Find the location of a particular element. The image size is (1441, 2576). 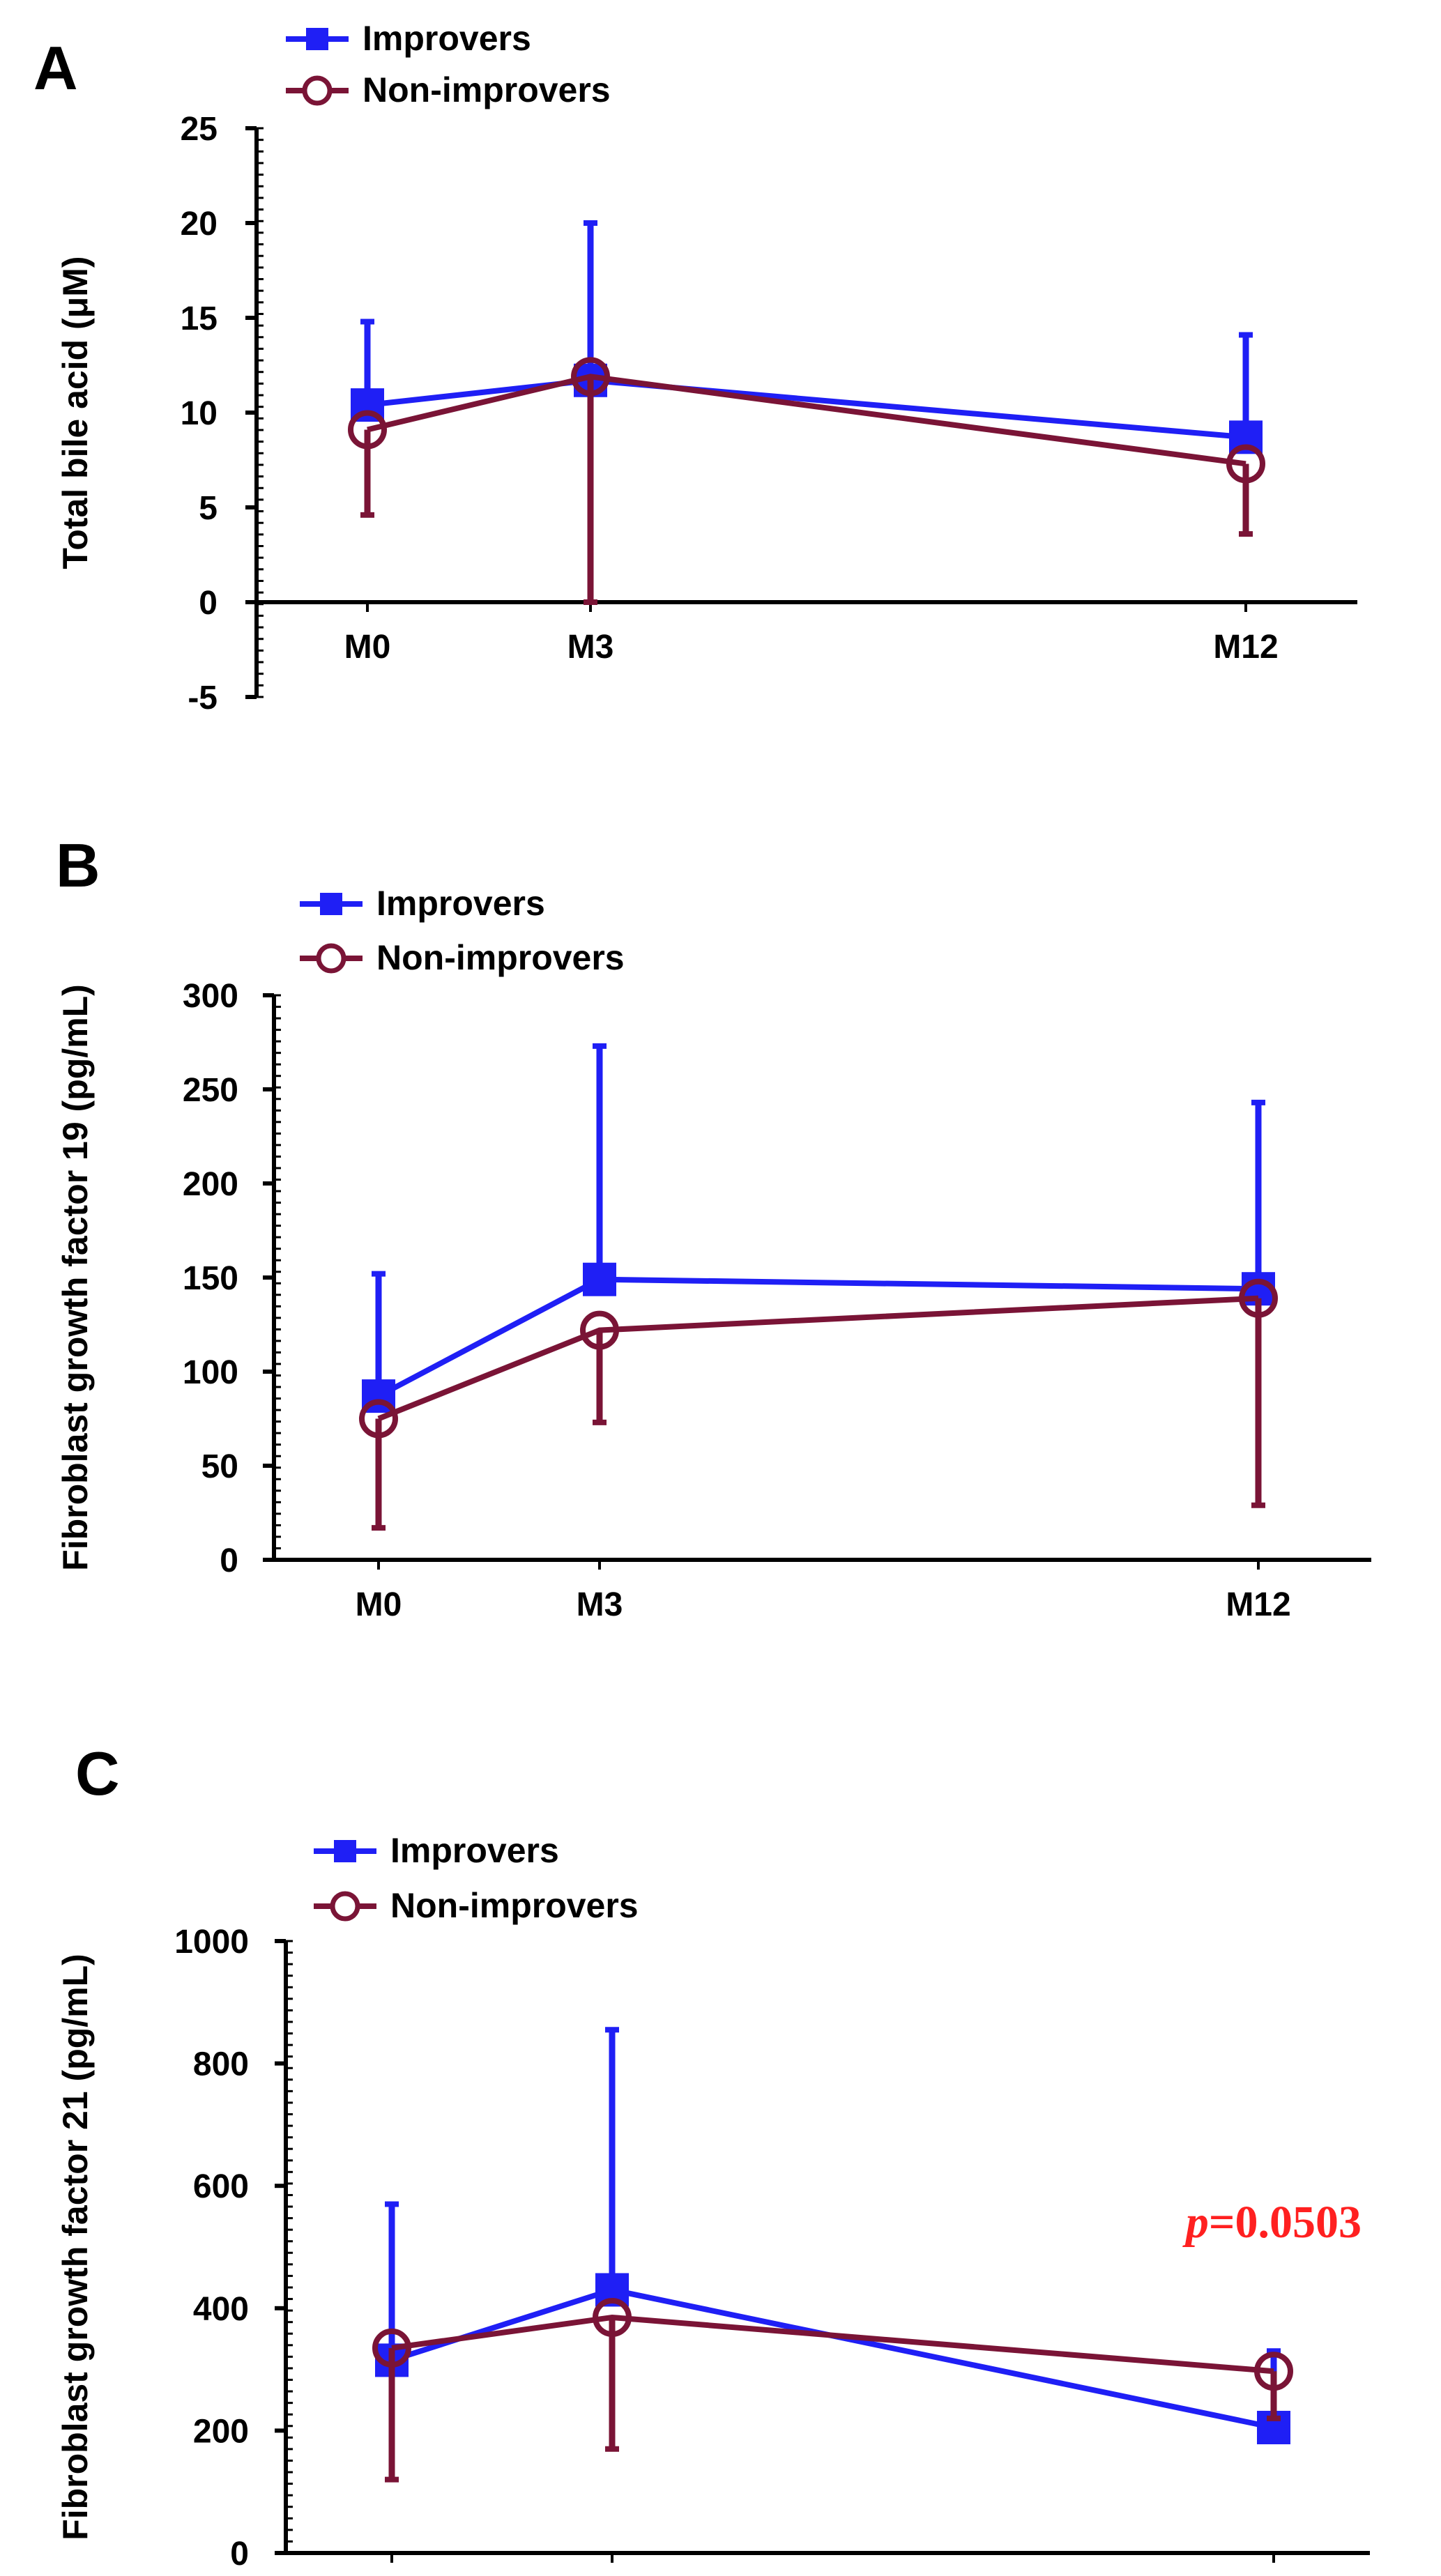

y-tick-label: 25 is located at coordinates (199, 129).